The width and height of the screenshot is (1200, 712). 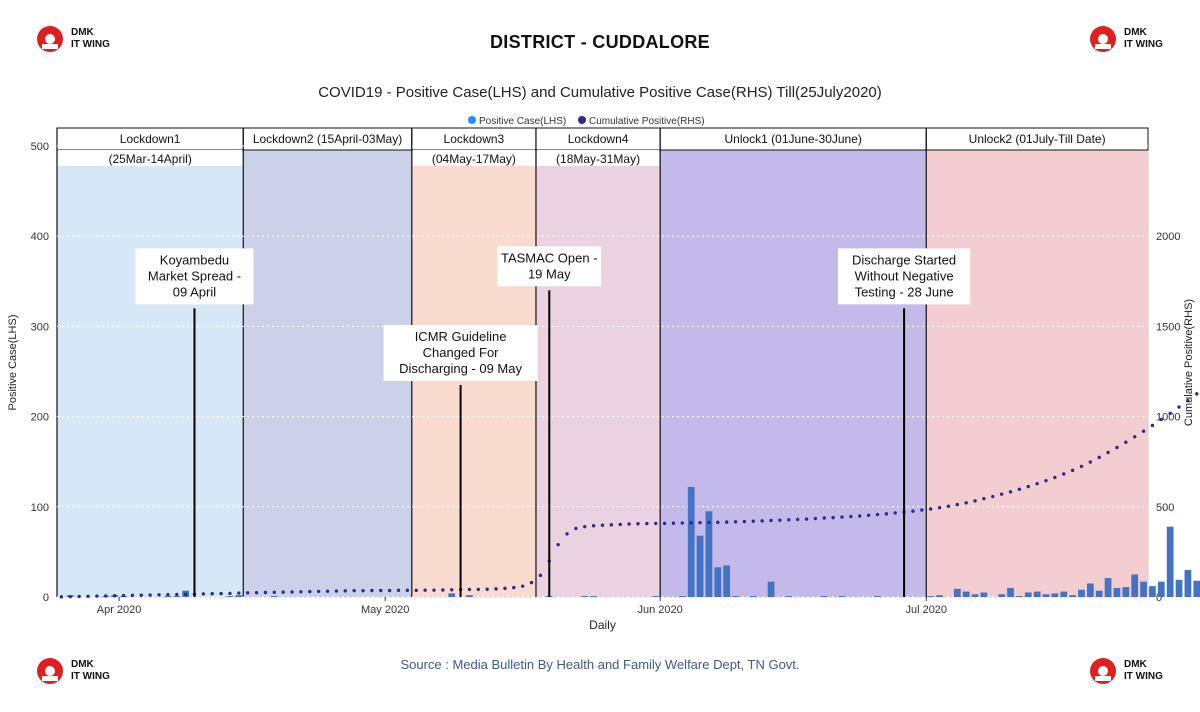 I want to click on annotation-text: Without Negative, so click(x=904, y=275).